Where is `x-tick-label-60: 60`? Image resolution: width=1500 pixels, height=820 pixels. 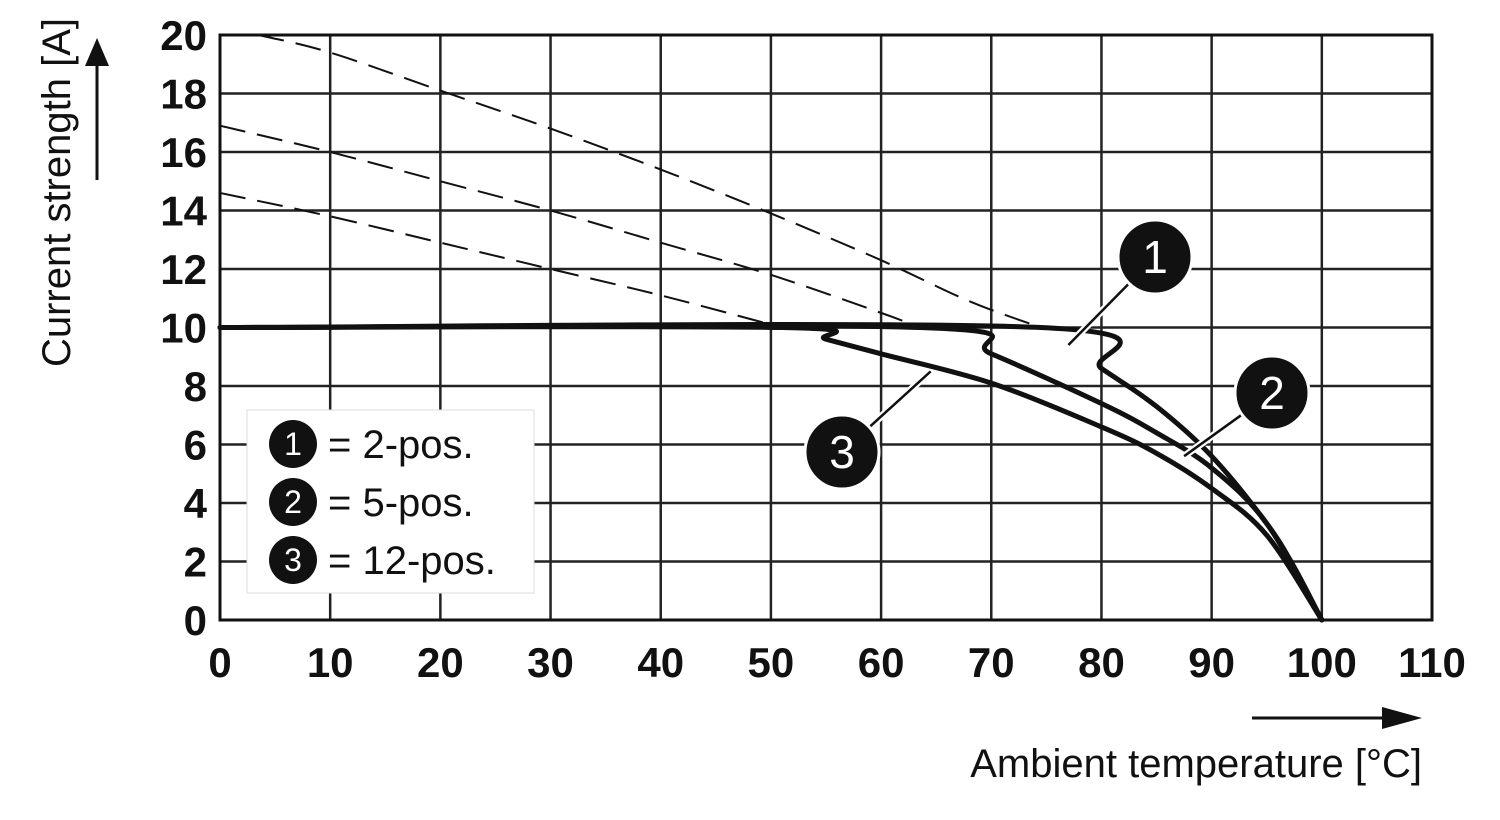
x-tick-label-60: 60 is located at coordinates (881, 662).